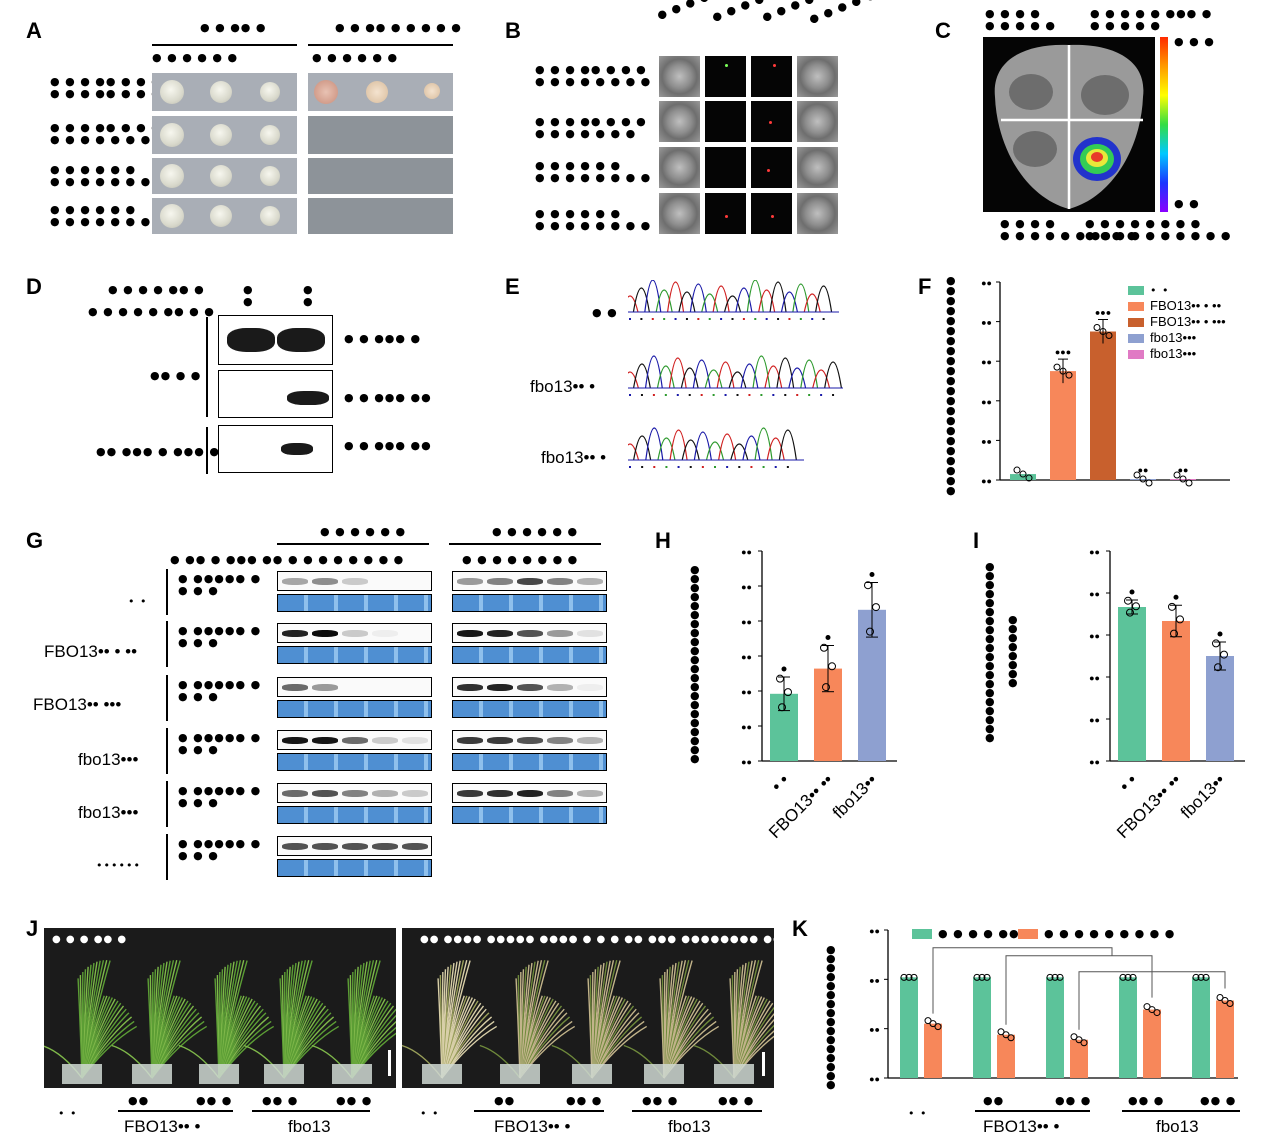  What do you see at coordinates (108, 175) in the screenshot?
I see `a-row3-label: ● ● ● ● ● ● ● ● ● ● ● ● ● ●` at bounding box center [108, 175].